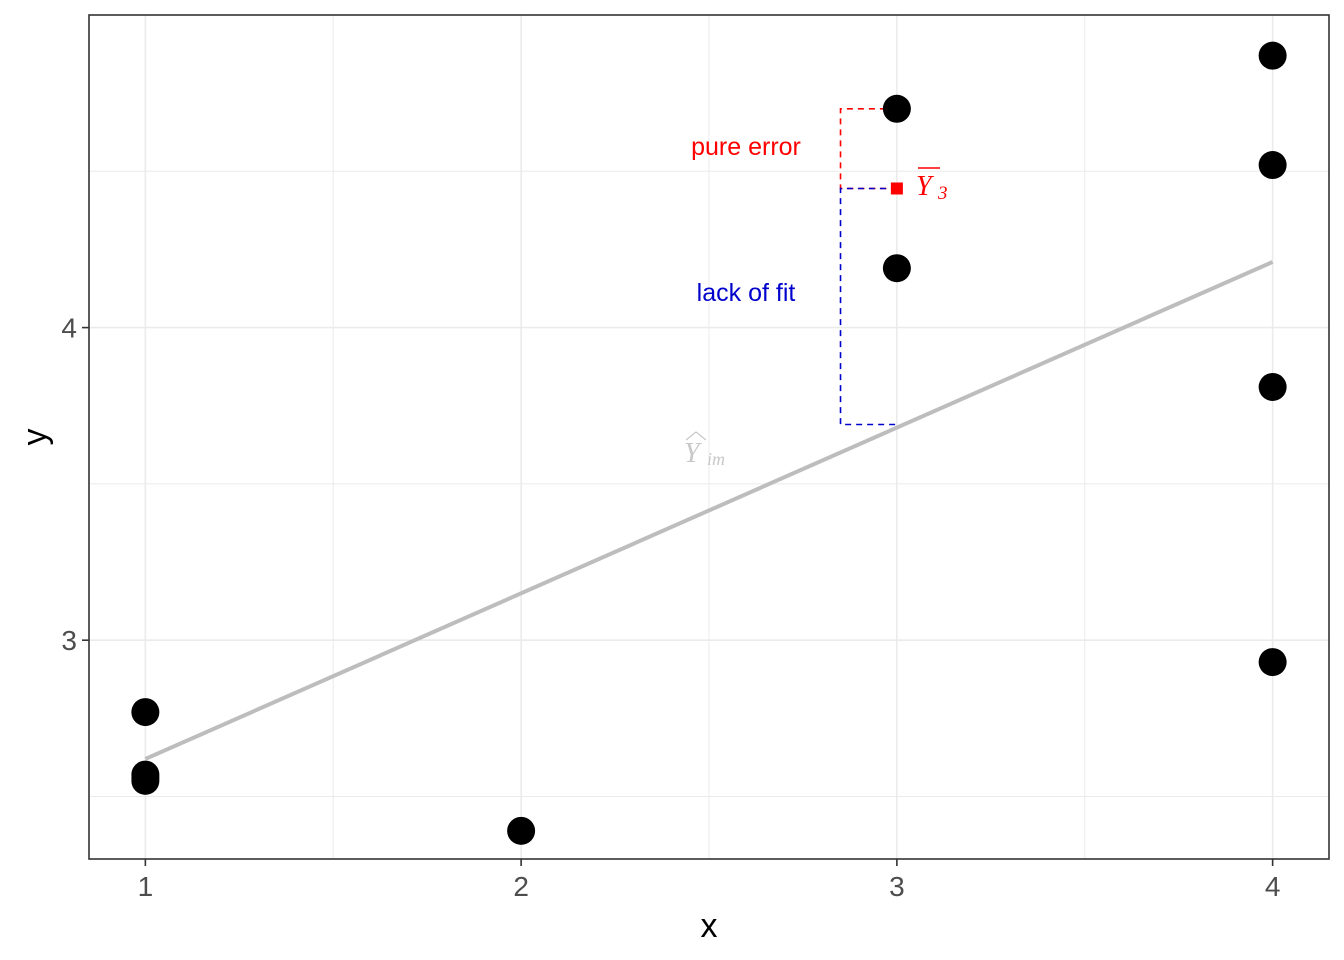 The image size is (1344, 960). What do you see at coordinates (693, 453) in the screenshot?
I see `fit-symbol: Y` at bounding box center [693, 453].